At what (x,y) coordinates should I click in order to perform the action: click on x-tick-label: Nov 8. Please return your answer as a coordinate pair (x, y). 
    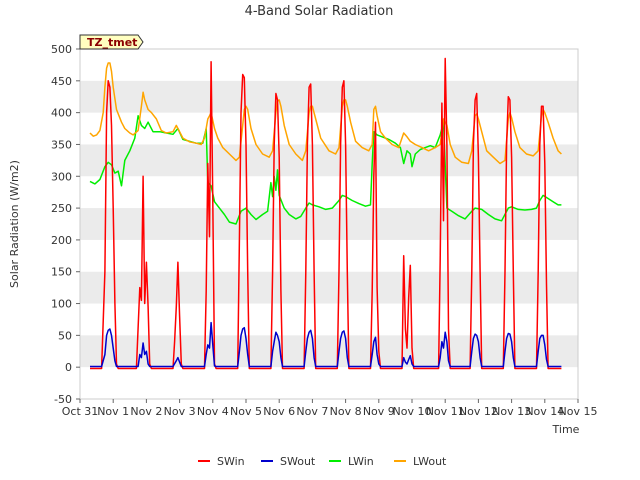
    Looking at the image, I should click on (346, 411).